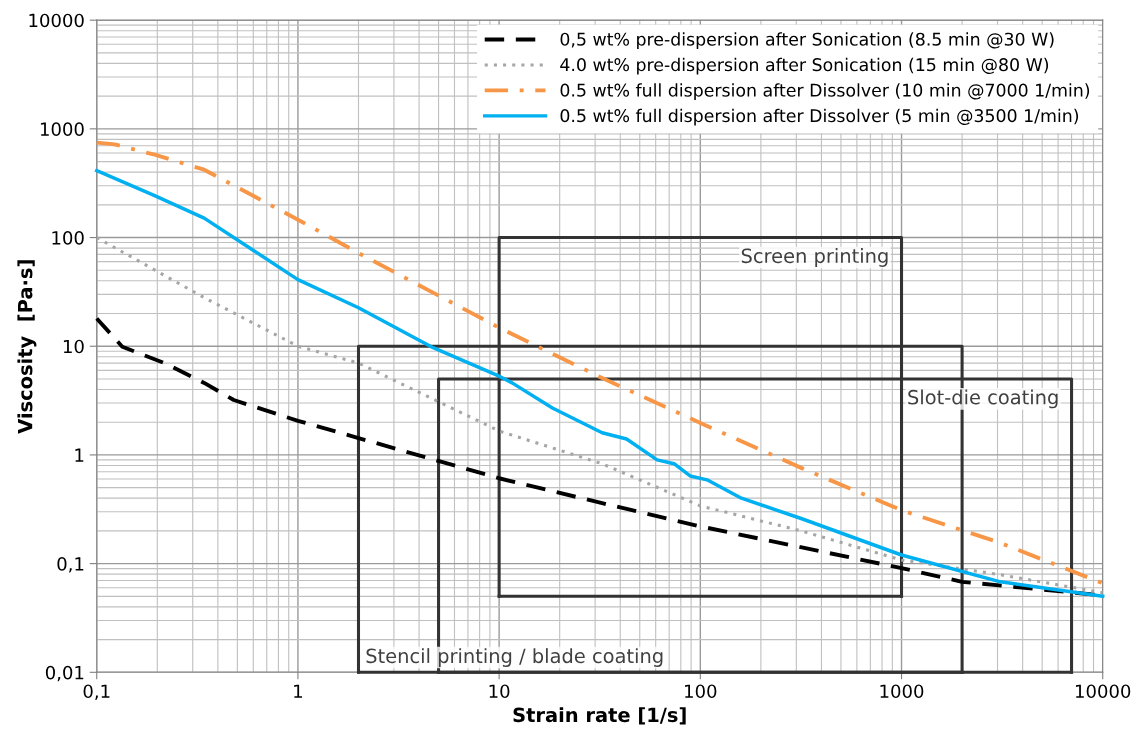 The height and width of the screenshot is (747, 1138). What do you see at coordinates (807, 41) in the screenshot?
I see `legend-label: 0,5 wt% pre-dispersion after Sonication (8.5 min @30 W)` at bounding box center [807, 41].